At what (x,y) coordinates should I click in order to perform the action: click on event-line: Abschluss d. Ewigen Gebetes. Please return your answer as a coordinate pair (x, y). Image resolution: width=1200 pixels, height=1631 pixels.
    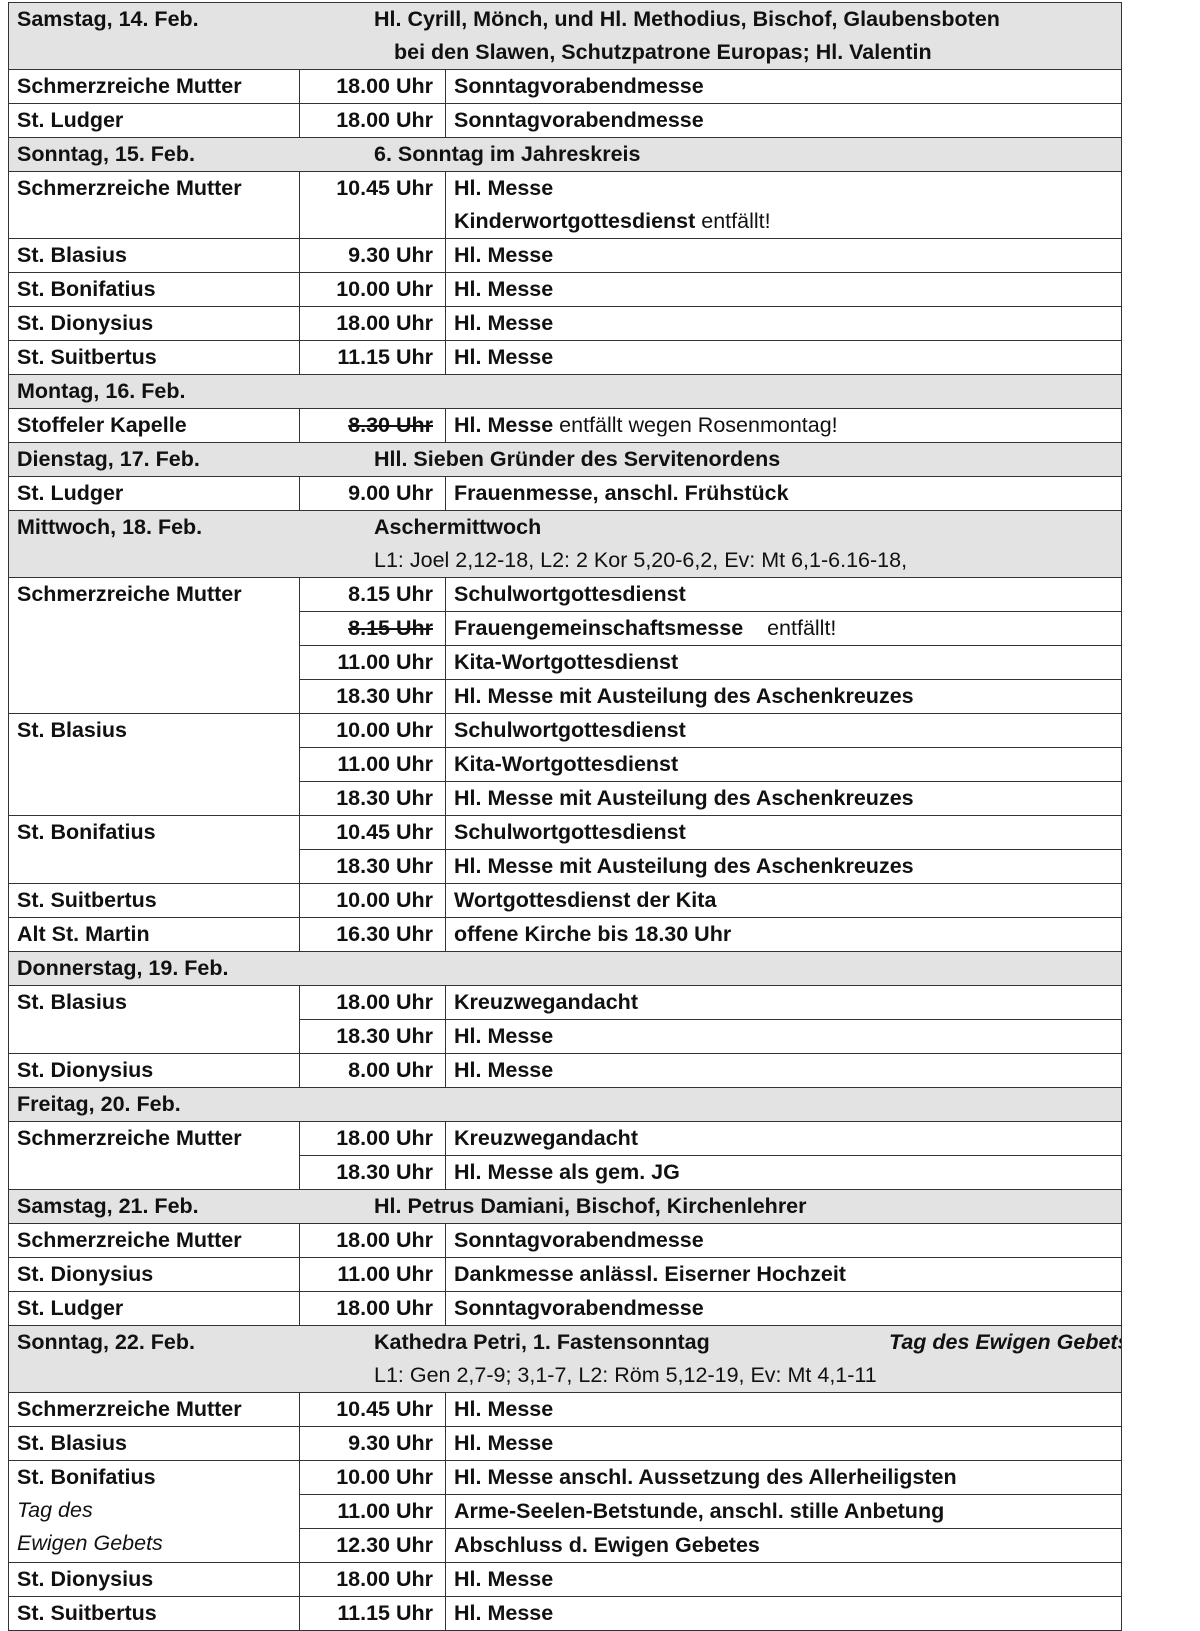
    Looking at the image, I should click on (783, 1546).